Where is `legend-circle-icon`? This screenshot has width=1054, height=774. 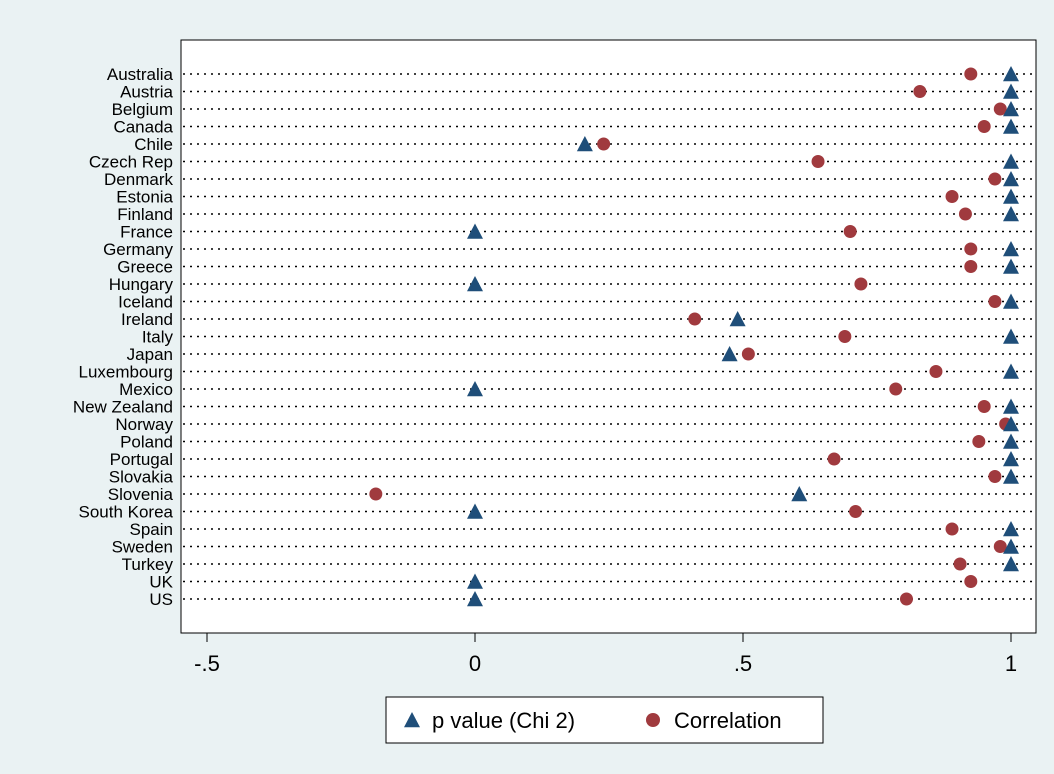
legend-circle-icon is located at coordinates (653, 720).